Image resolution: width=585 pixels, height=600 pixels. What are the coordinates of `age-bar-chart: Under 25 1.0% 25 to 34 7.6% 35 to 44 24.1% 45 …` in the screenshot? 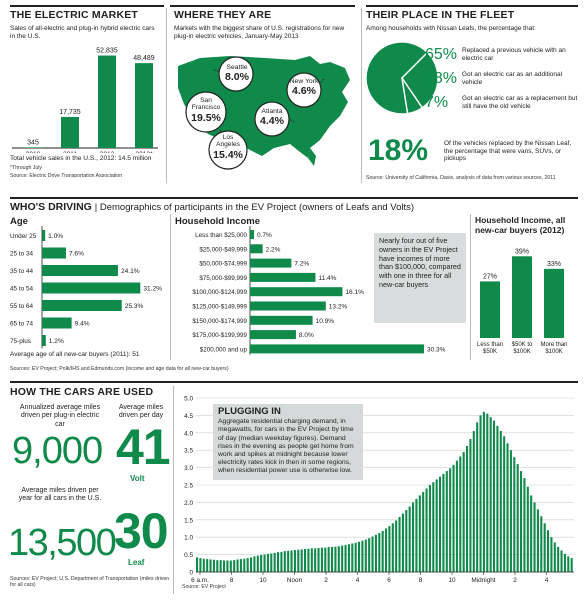 It's located at (86, 287).